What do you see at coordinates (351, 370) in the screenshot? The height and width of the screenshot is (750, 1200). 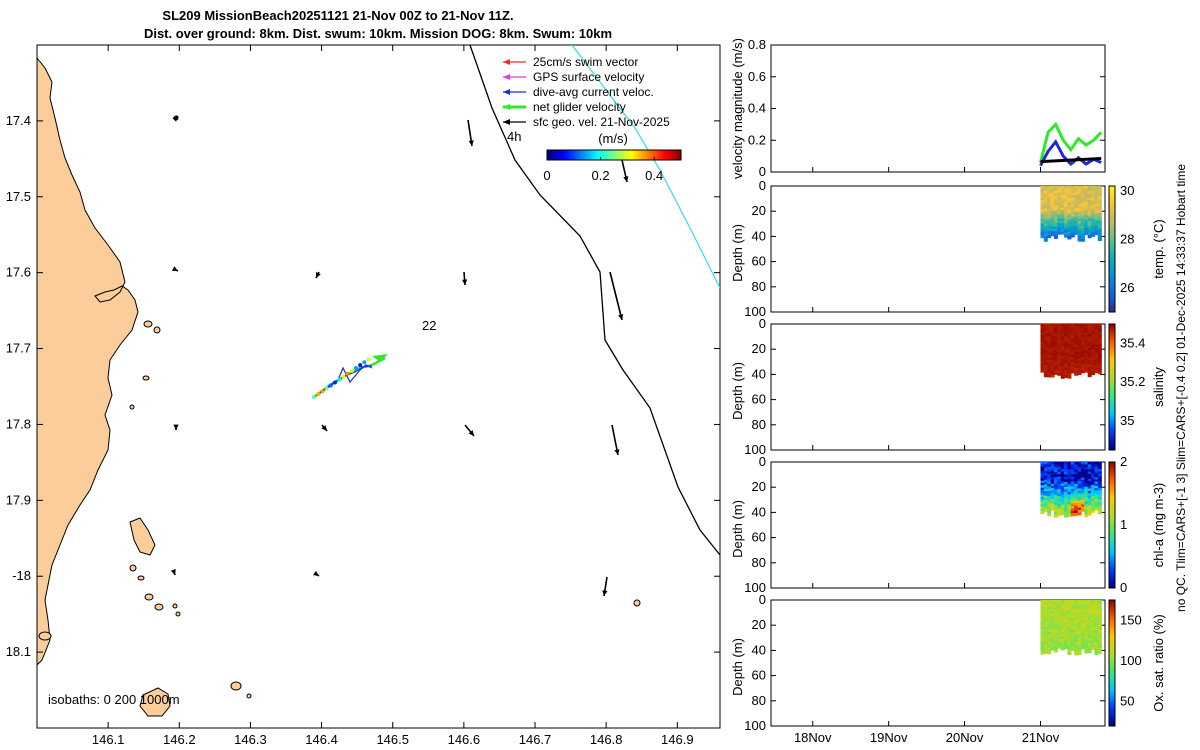 I see `track-point` at bounding box center [351, 370].